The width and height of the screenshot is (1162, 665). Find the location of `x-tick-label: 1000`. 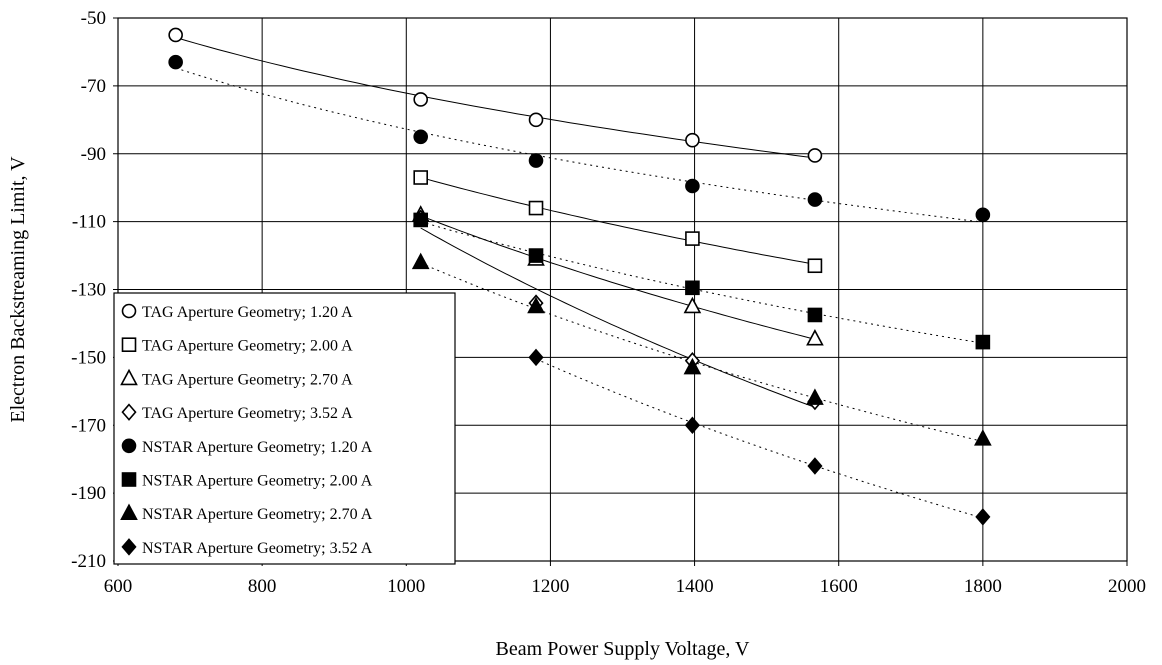

x-tick-label: 1000 is located at coordinates (406, 586).